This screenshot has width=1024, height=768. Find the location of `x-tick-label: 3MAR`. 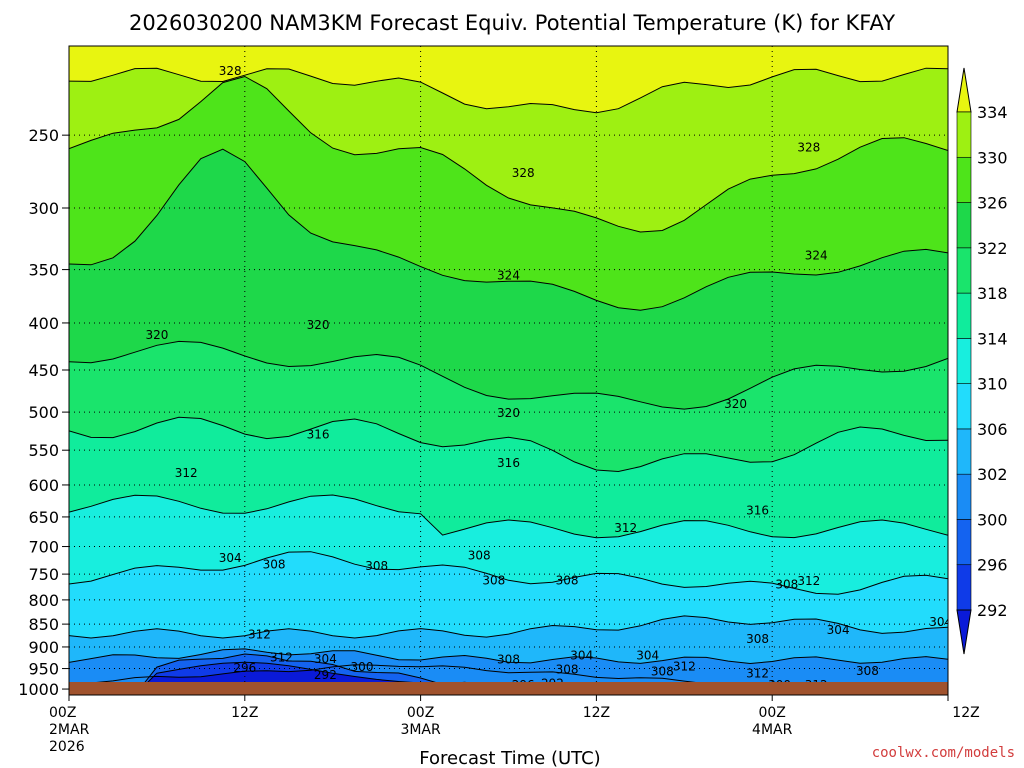

x-tick-label: 3MAR is located at coordinates (420, 730).